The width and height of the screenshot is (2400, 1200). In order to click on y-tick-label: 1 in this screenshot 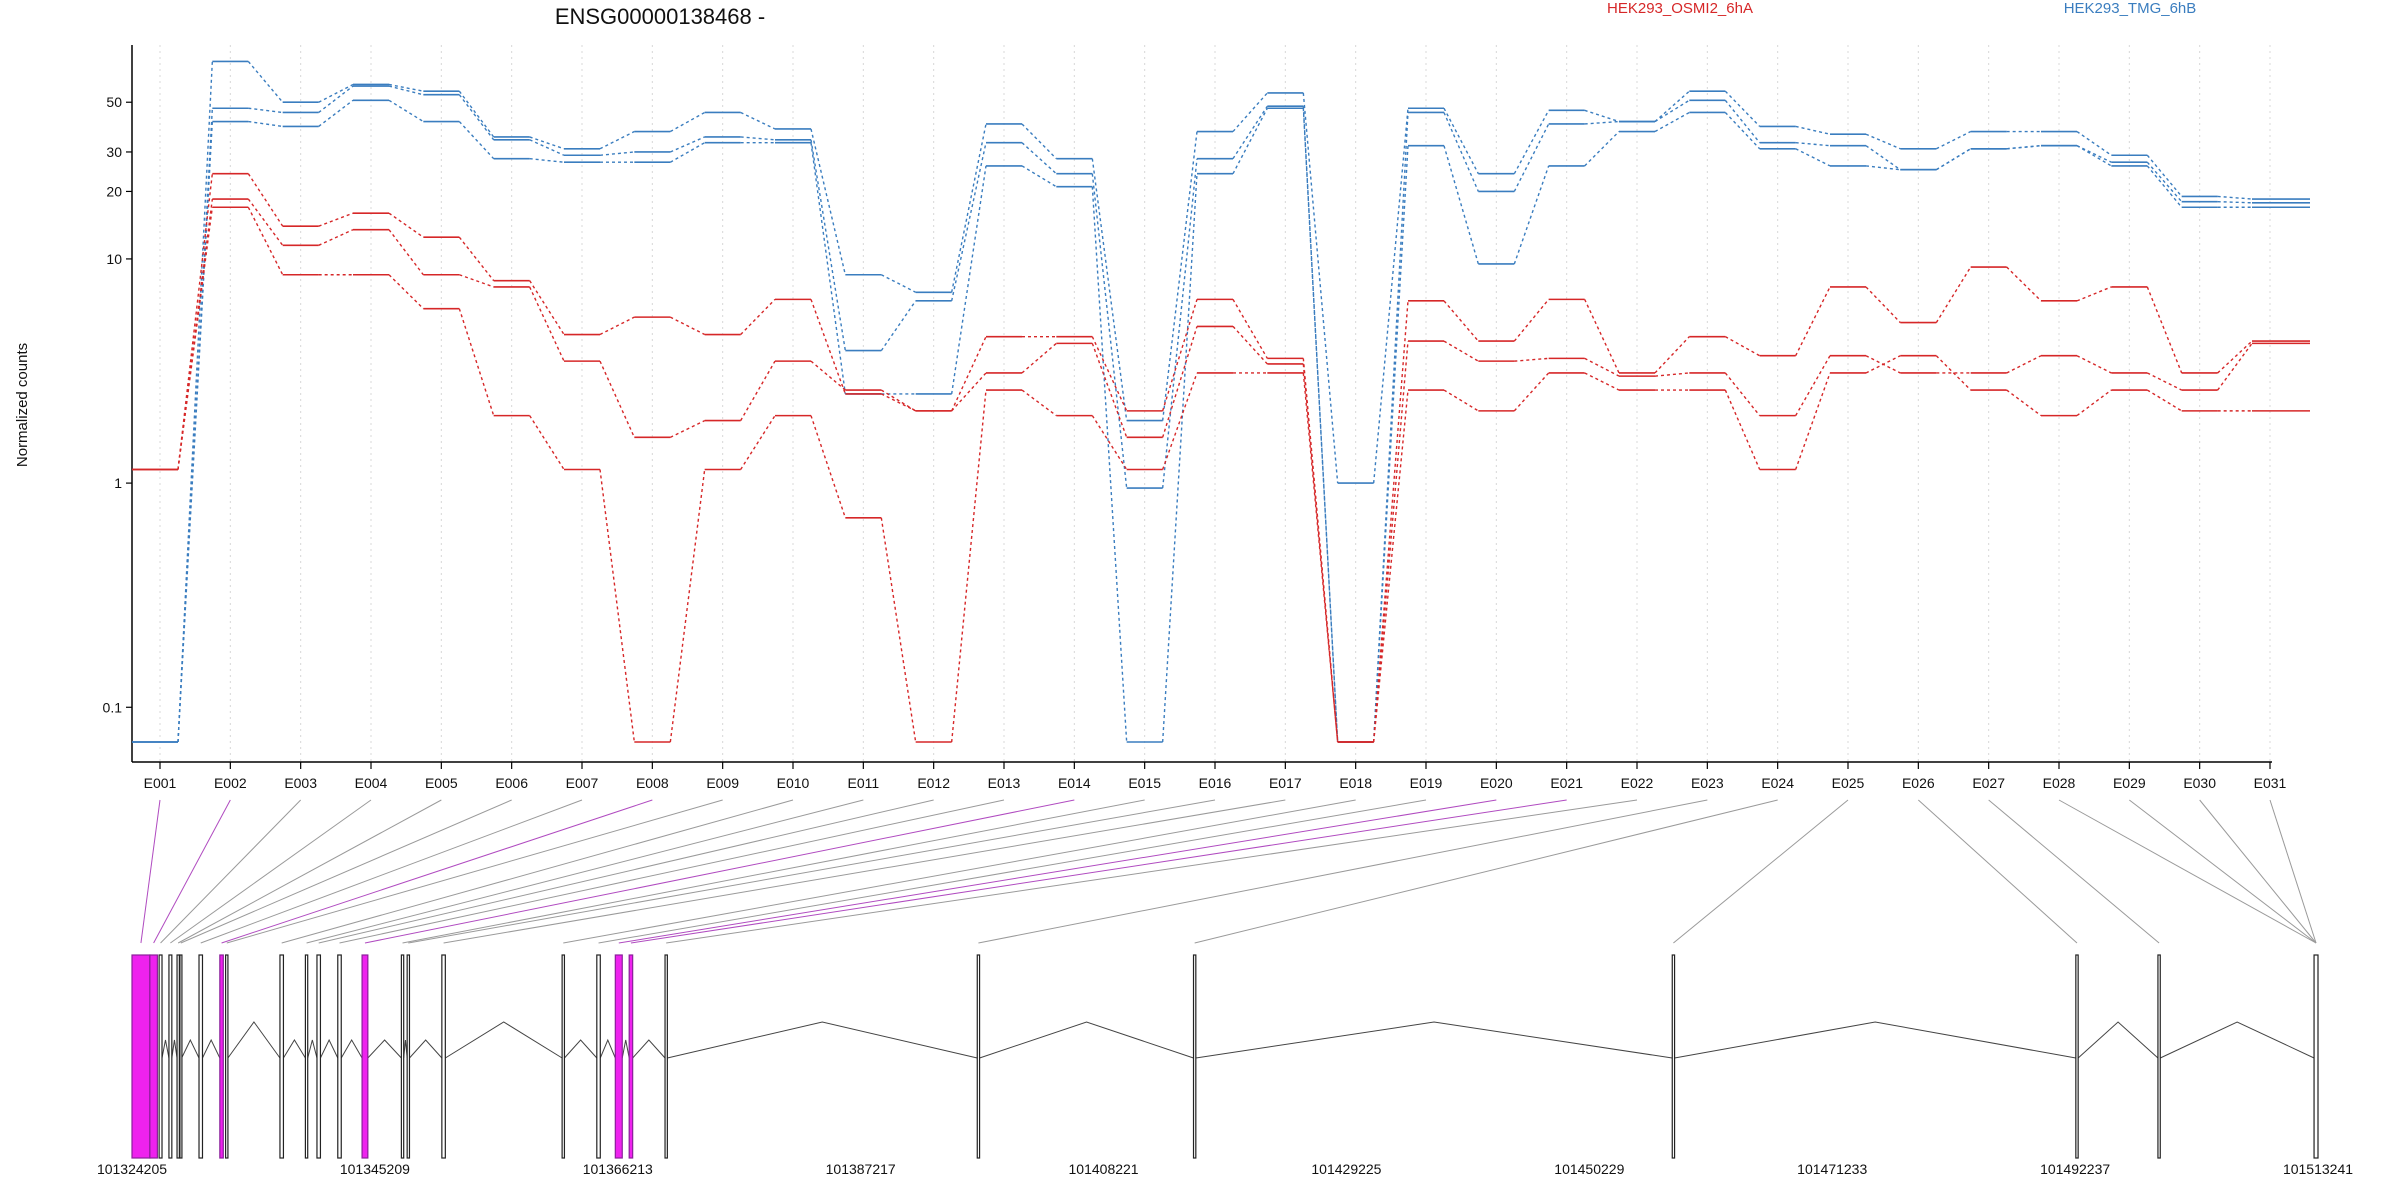, I will do `click(118, 483)`.